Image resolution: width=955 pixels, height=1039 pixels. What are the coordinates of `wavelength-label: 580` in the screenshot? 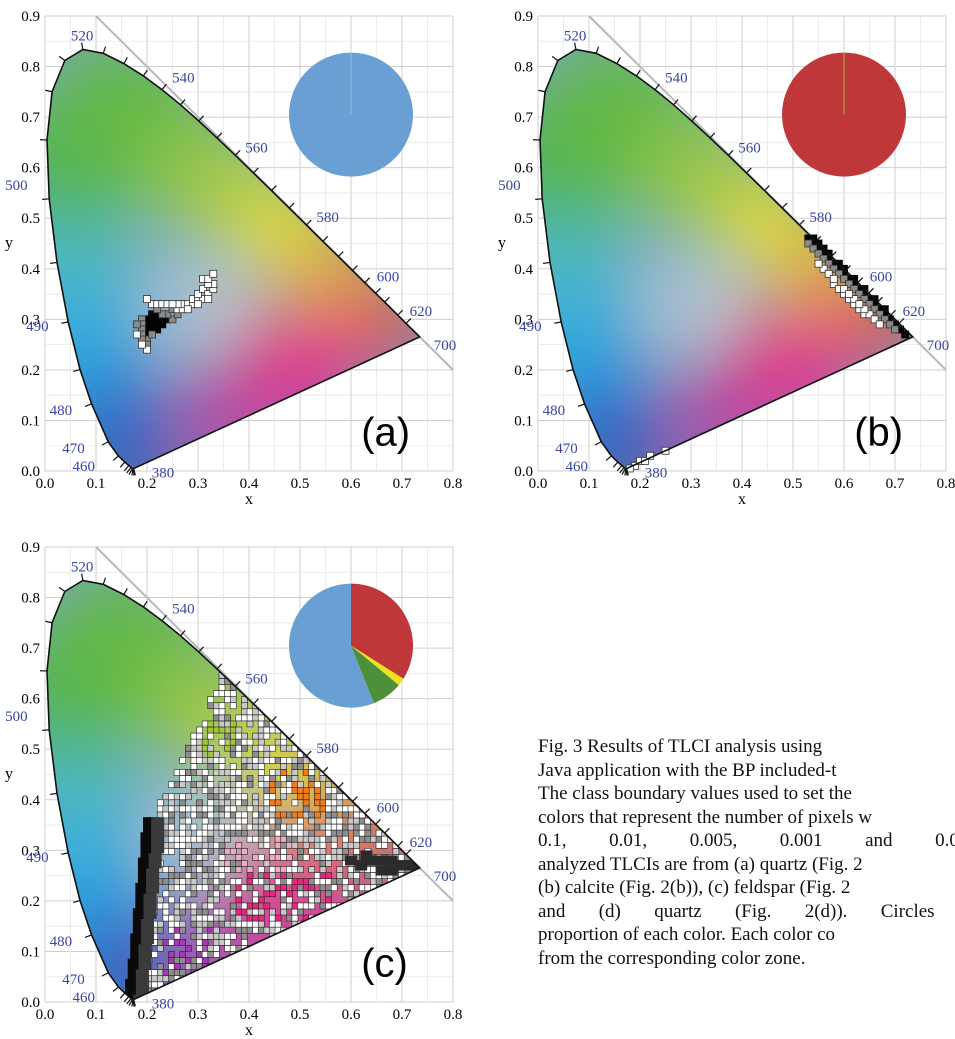 It's located at (820, 218).